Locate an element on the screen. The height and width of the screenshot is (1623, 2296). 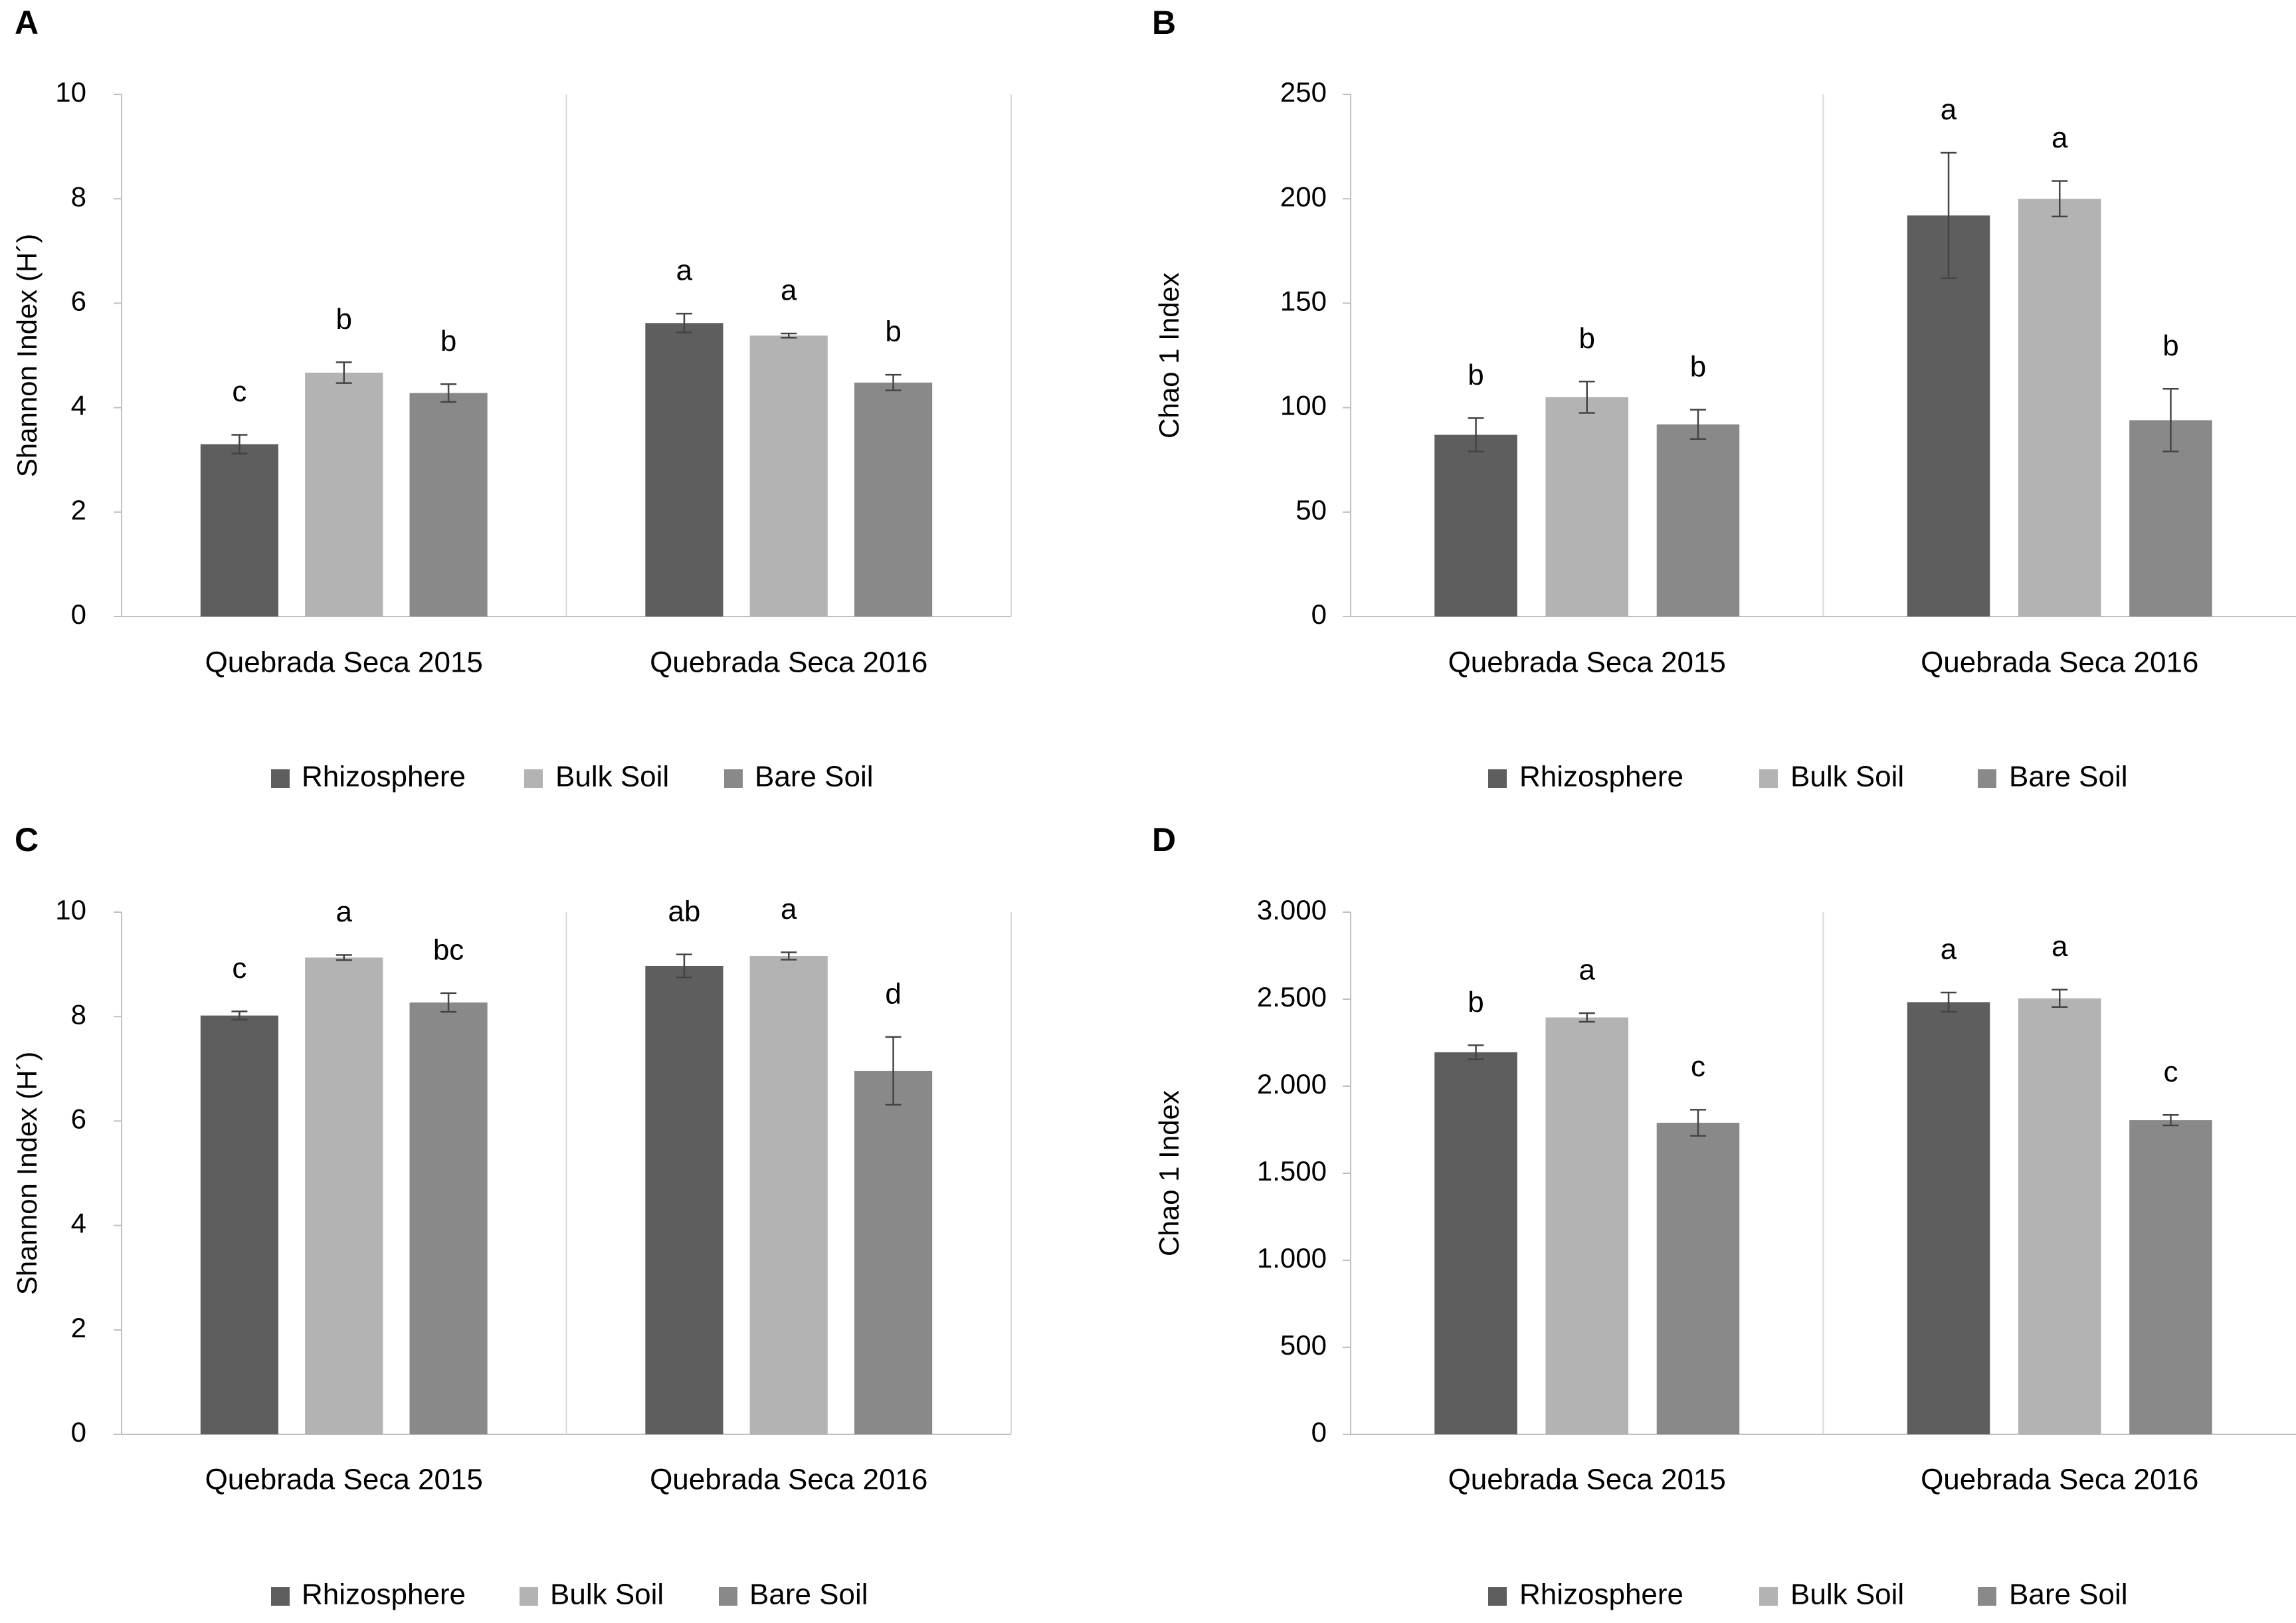
significance-letter: ab is located at coordinates (684, 911).